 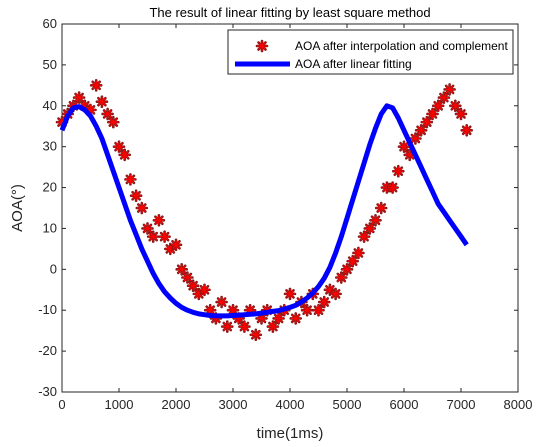 I want to click on y-axis-label: AOA(°), so click(x=17, y=208).